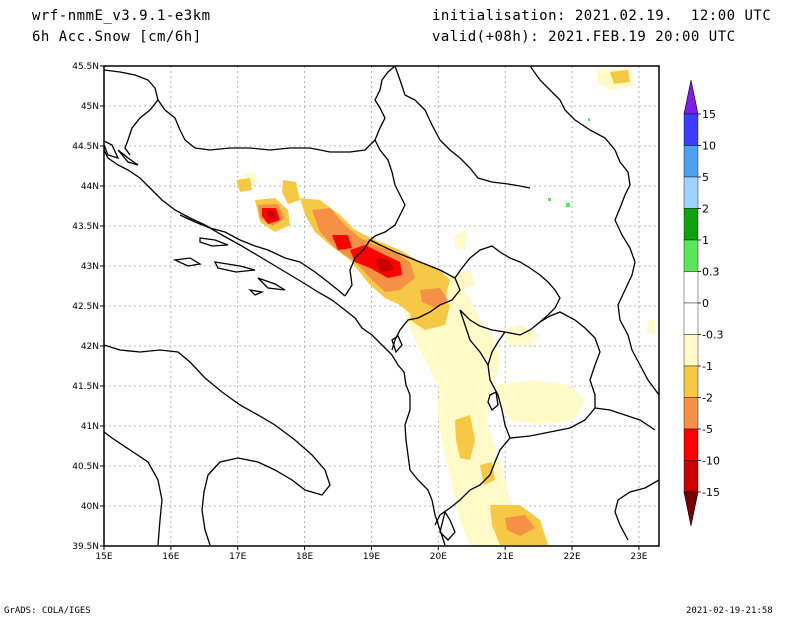  Describe the element at coordinates (85, 227) in the screenshot. I see `lat-tick-label: 43.5N` at that location.